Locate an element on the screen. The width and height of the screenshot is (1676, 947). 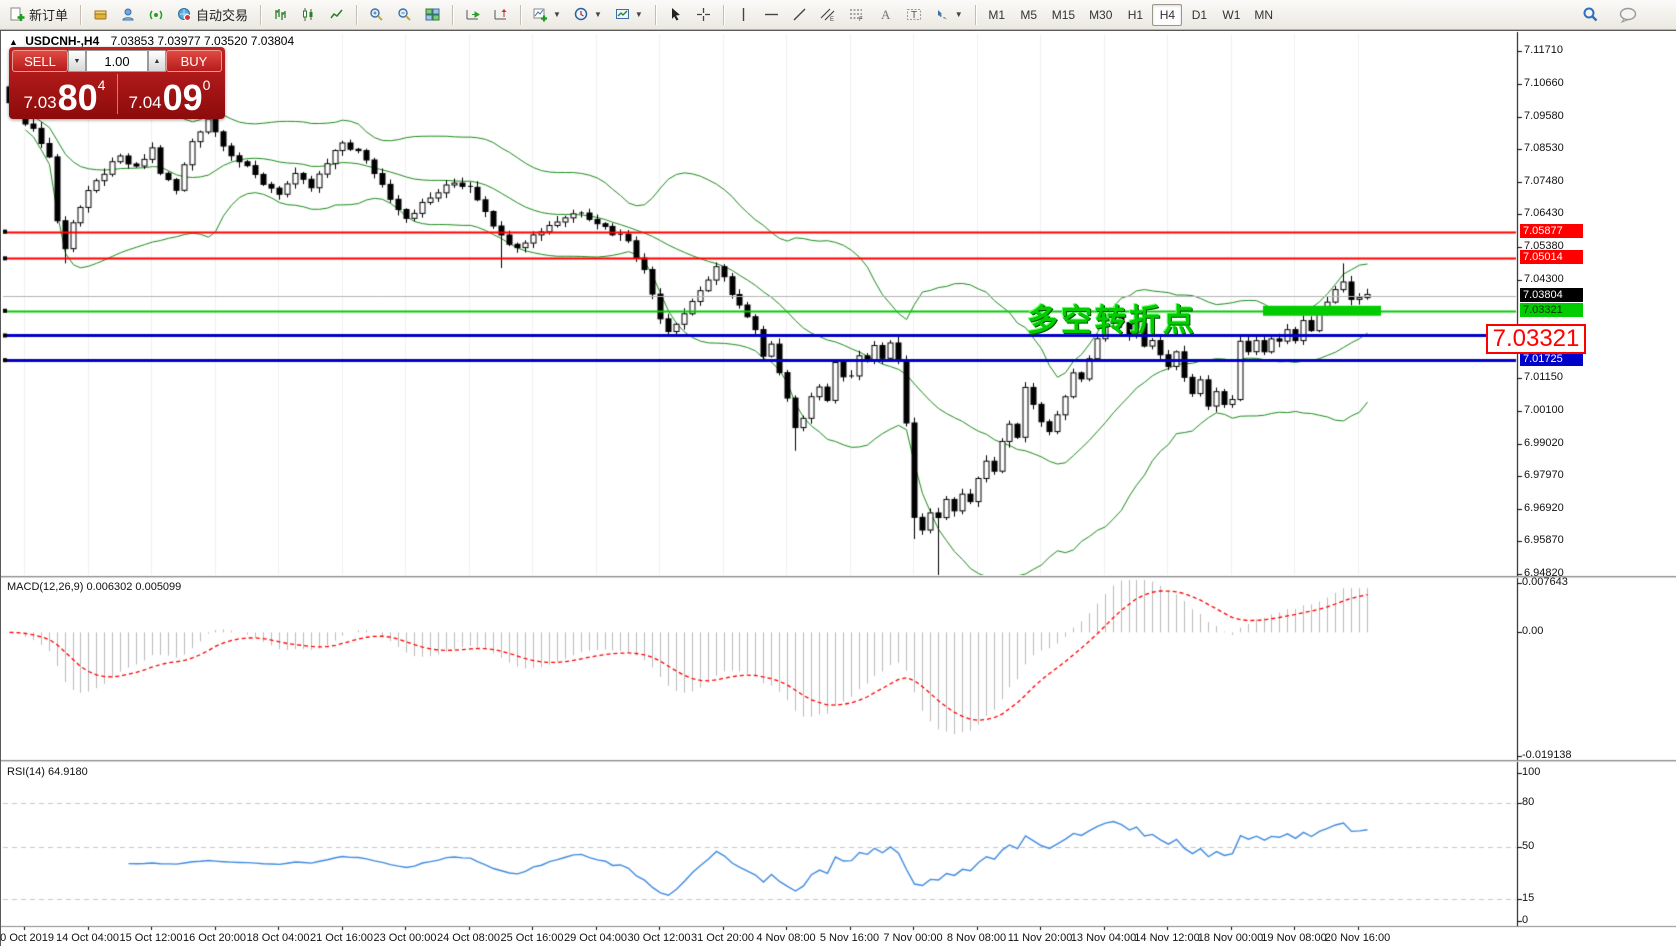
auto-scroll-icon is located at coordinates (472, 14).